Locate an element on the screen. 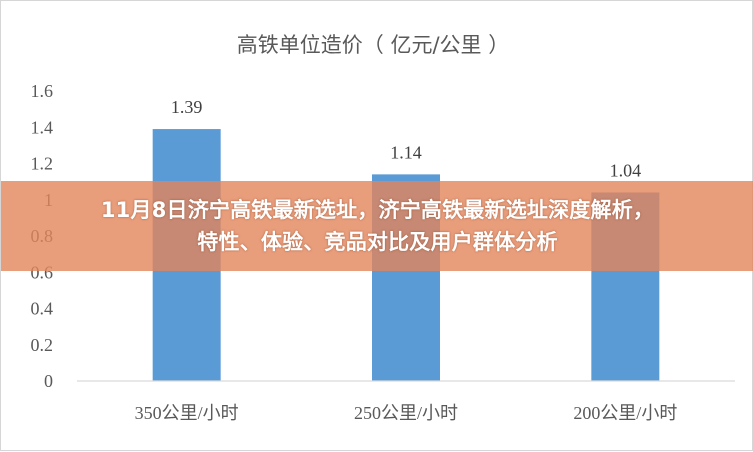 The width and height of the screenshot is (753, 452). data-label: 1.39 is located at coordinates (187, 107).